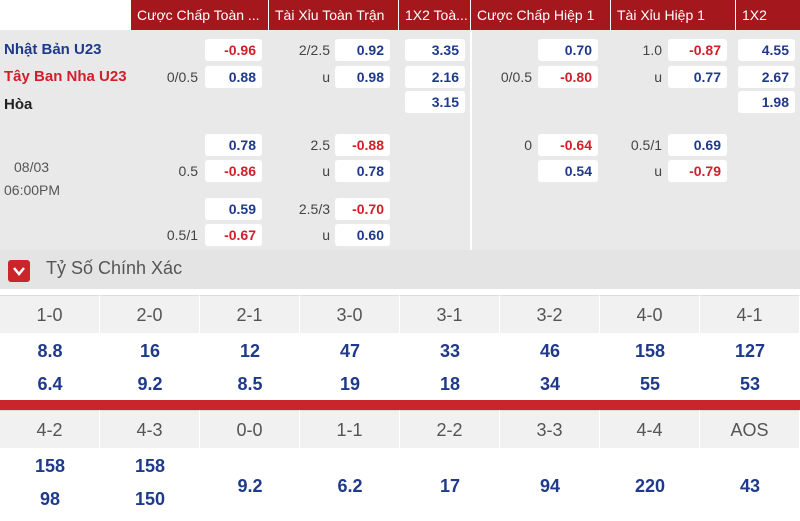 This screenshot has width=800, height=521. Describe the element at coordinates (50, 499) in the screenshot. I see `score-odds: 98` at that location.